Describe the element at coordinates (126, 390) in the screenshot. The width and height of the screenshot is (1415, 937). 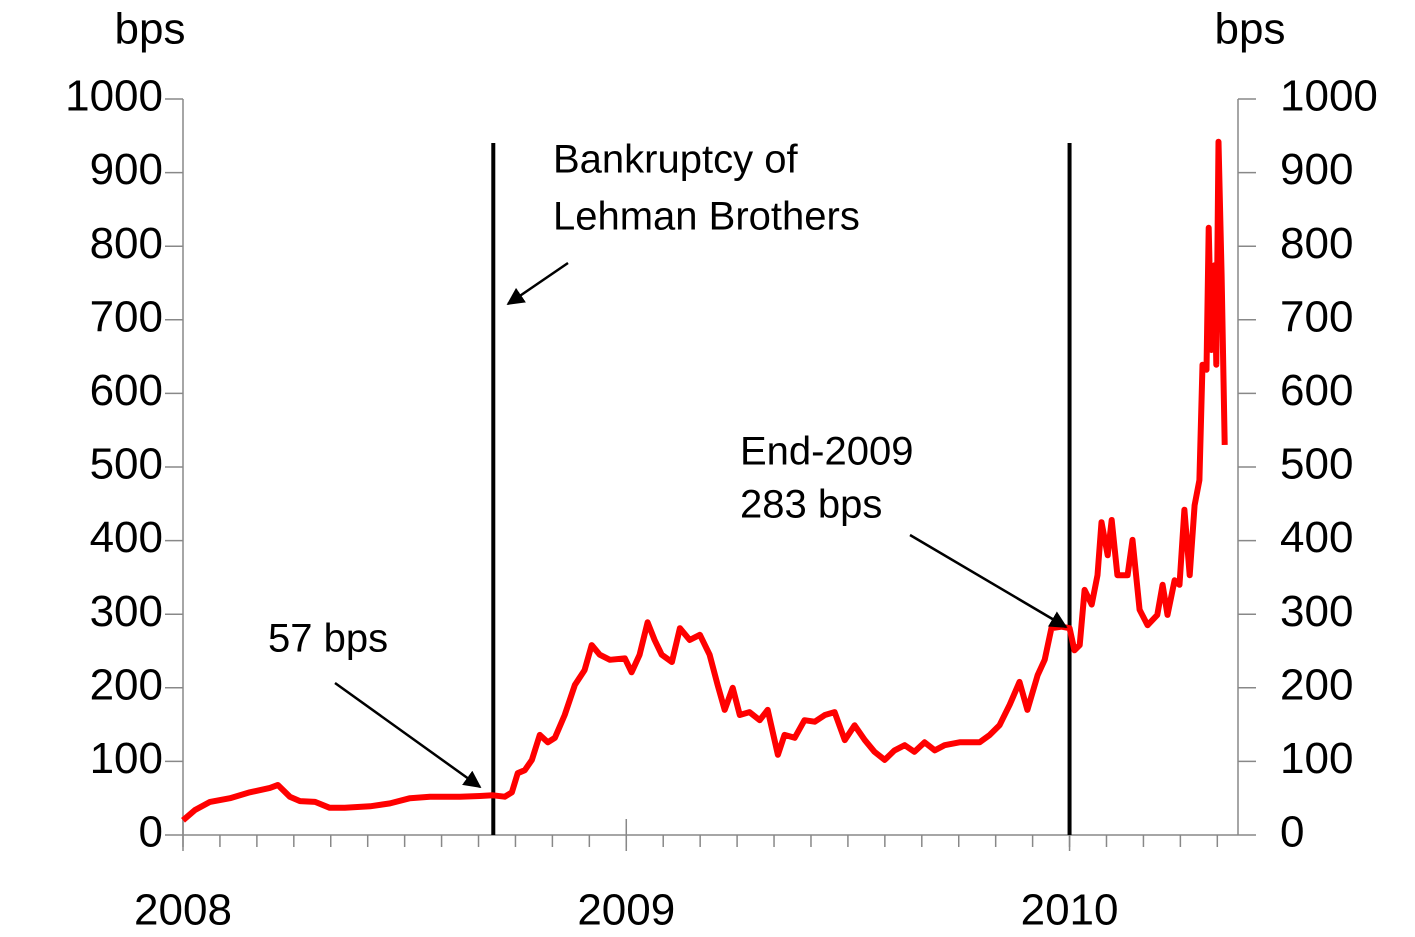
I see `y-tick-label: 600` at that location.